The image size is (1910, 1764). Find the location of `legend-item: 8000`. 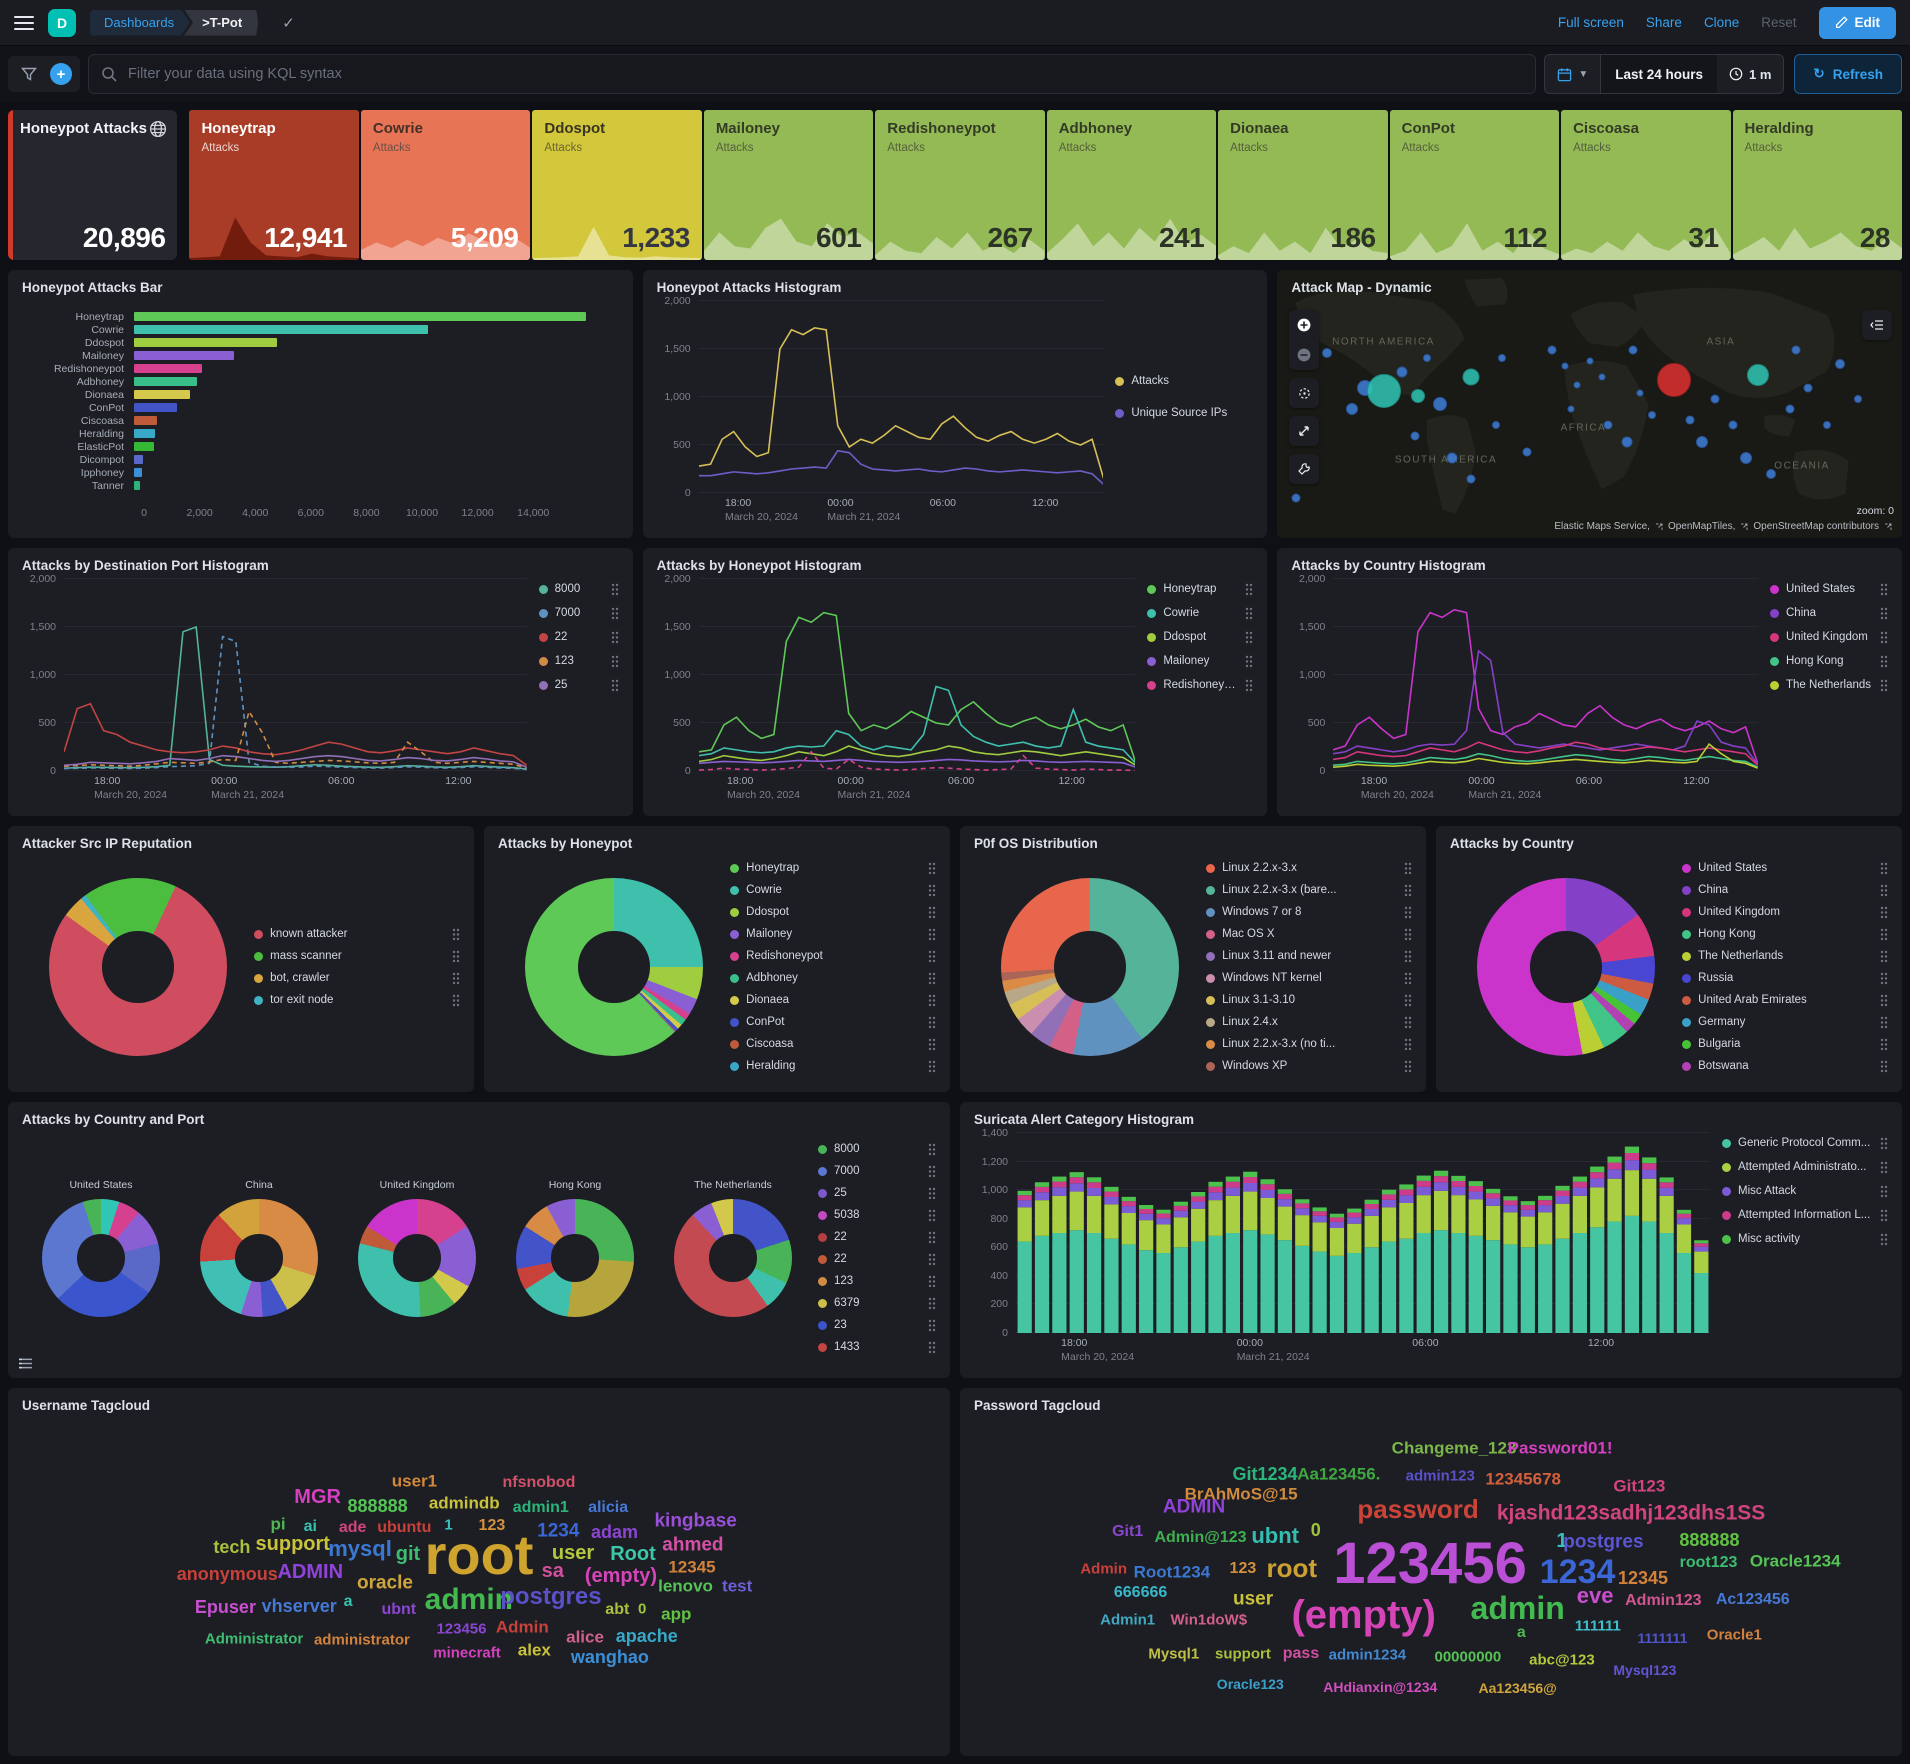

legend-item: 8000 is located at coordinates (877, 1149).